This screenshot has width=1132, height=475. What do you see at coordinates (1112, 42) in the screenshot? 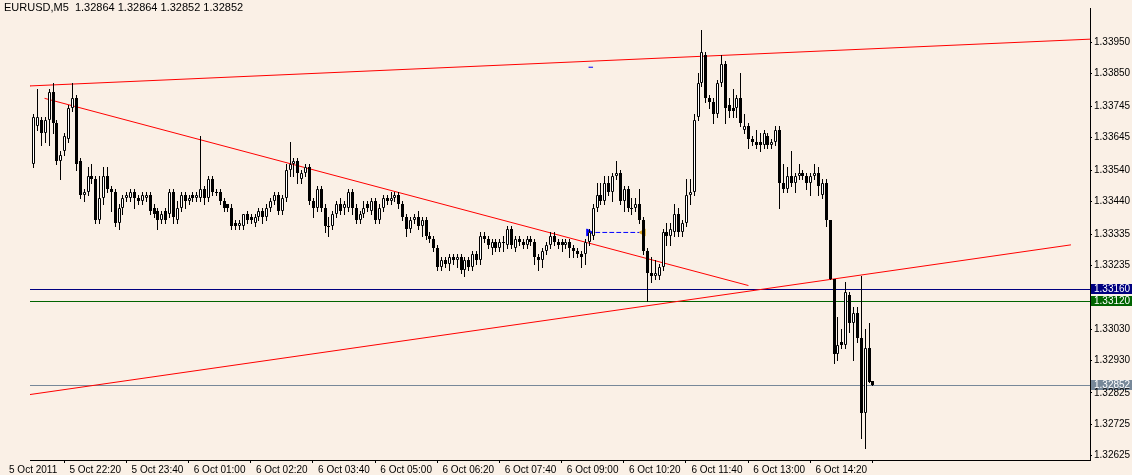
I see `y-tick-label: 1.33950` at bounding box center [1112, 42].